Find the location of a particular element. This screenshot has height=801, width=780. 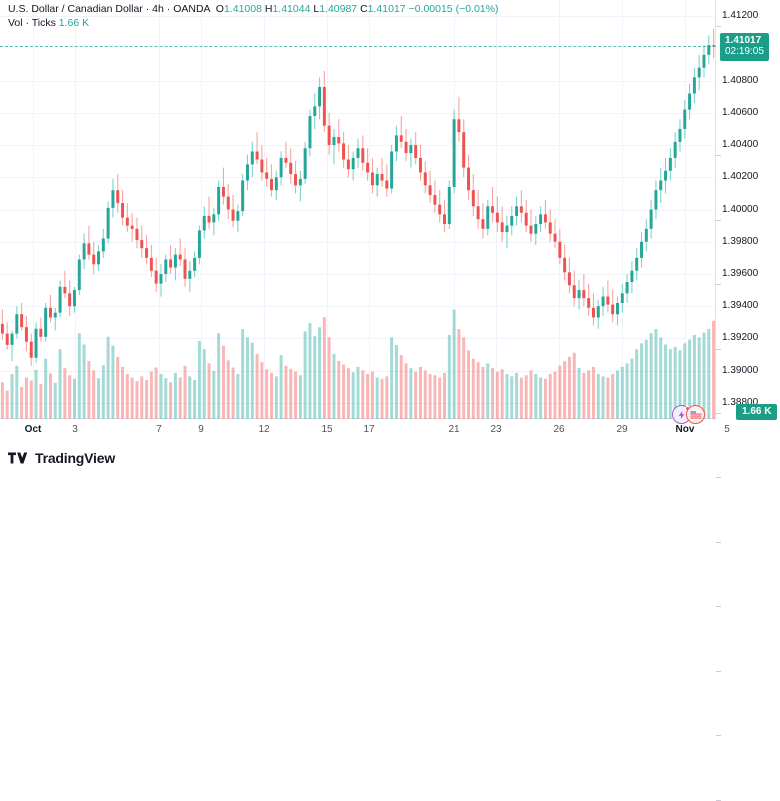

high-label: H is located at coordinates (268, 9).